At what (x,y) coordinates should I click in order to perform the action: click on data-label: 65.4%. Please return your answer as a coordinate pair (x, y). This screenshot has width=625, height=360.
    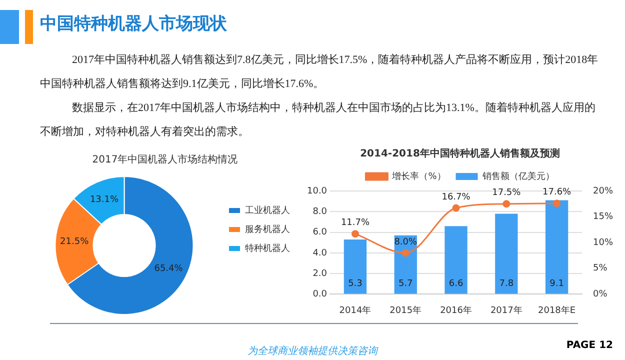
    Looking at the image, I should click on (169, 269).